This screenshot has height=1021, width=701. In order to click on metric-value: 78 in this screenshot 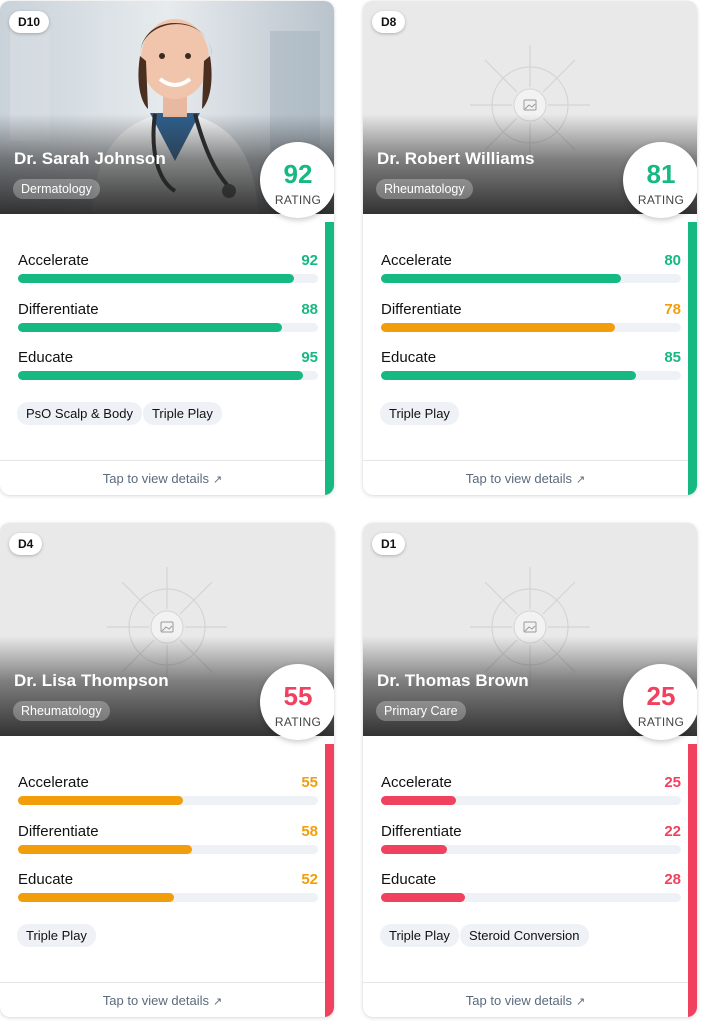, I will do `click(672, 309)`.